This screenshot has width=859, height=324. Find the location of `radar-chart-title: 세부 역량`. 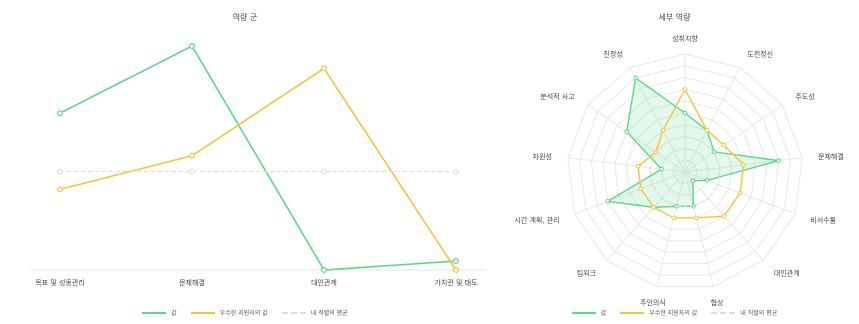

radar-chart-title: 세부 역량 is located at coordinates (674, 17).